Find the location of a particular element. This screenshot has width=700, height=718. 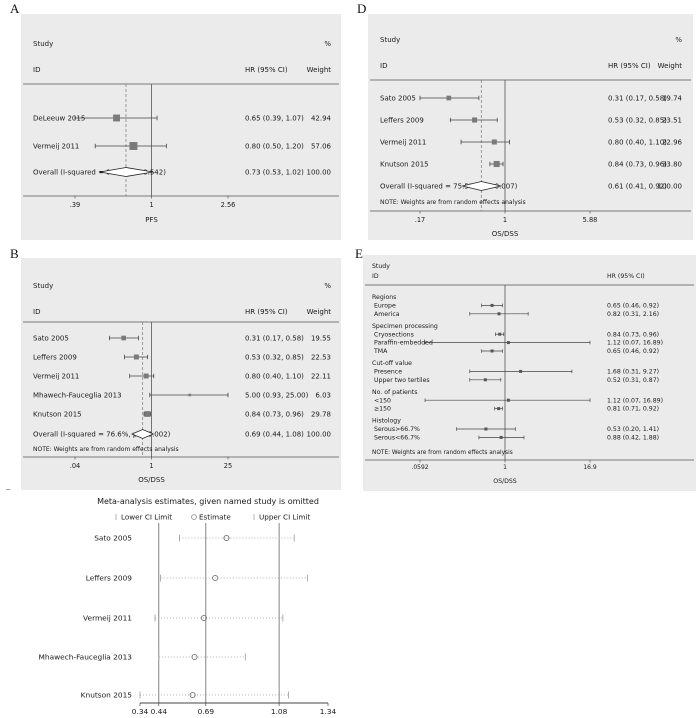

overall-label: Overall (I-squared = 75.5%, p = 0.007) is located at coordinates (449, 186).